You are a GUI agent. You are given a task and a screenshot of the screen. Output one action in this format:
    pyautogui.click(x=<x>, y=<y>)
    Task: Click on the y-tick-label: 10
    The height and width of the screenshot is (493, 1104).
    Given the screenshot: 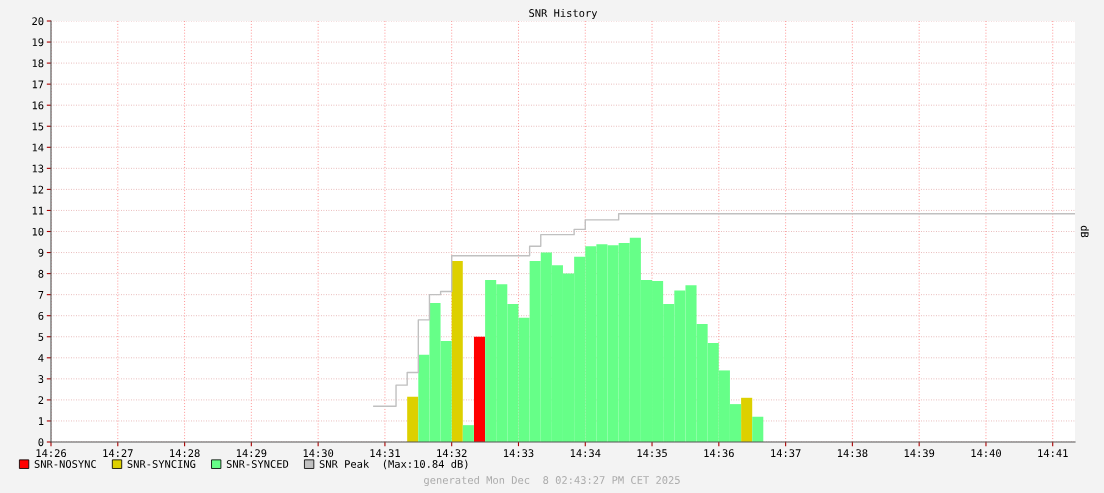 What is the action you would take?
    pyautogui.click(x=38, y=231)
    